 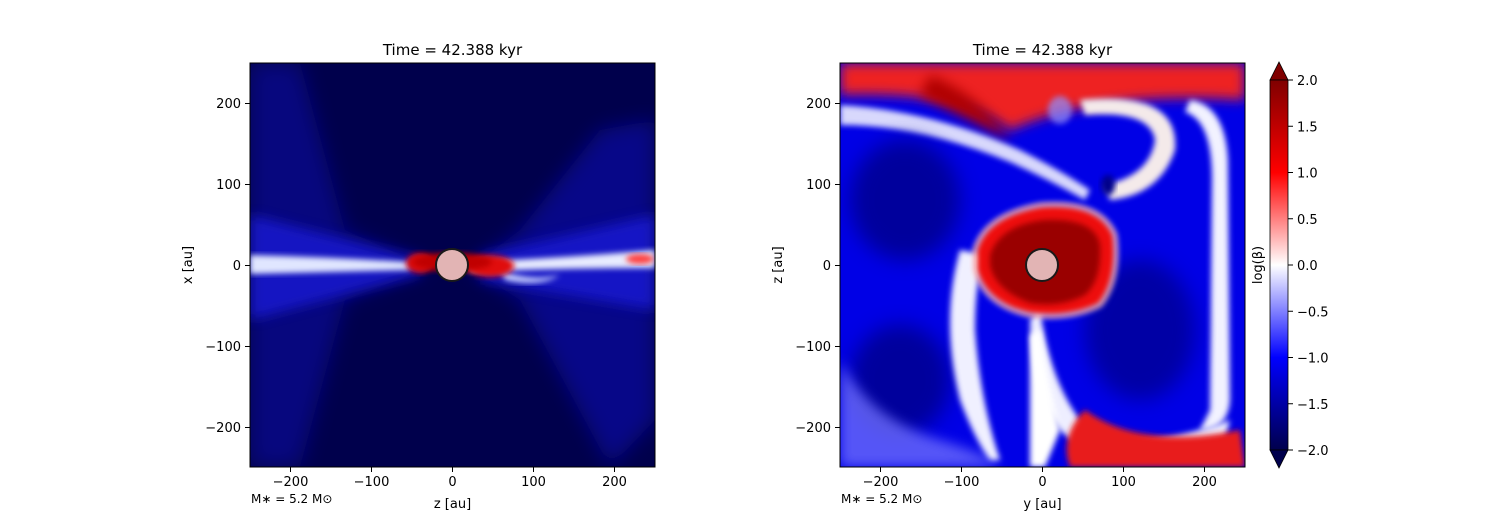 I want to click on right-ytick-label: 200, so click(x=818, y=104).